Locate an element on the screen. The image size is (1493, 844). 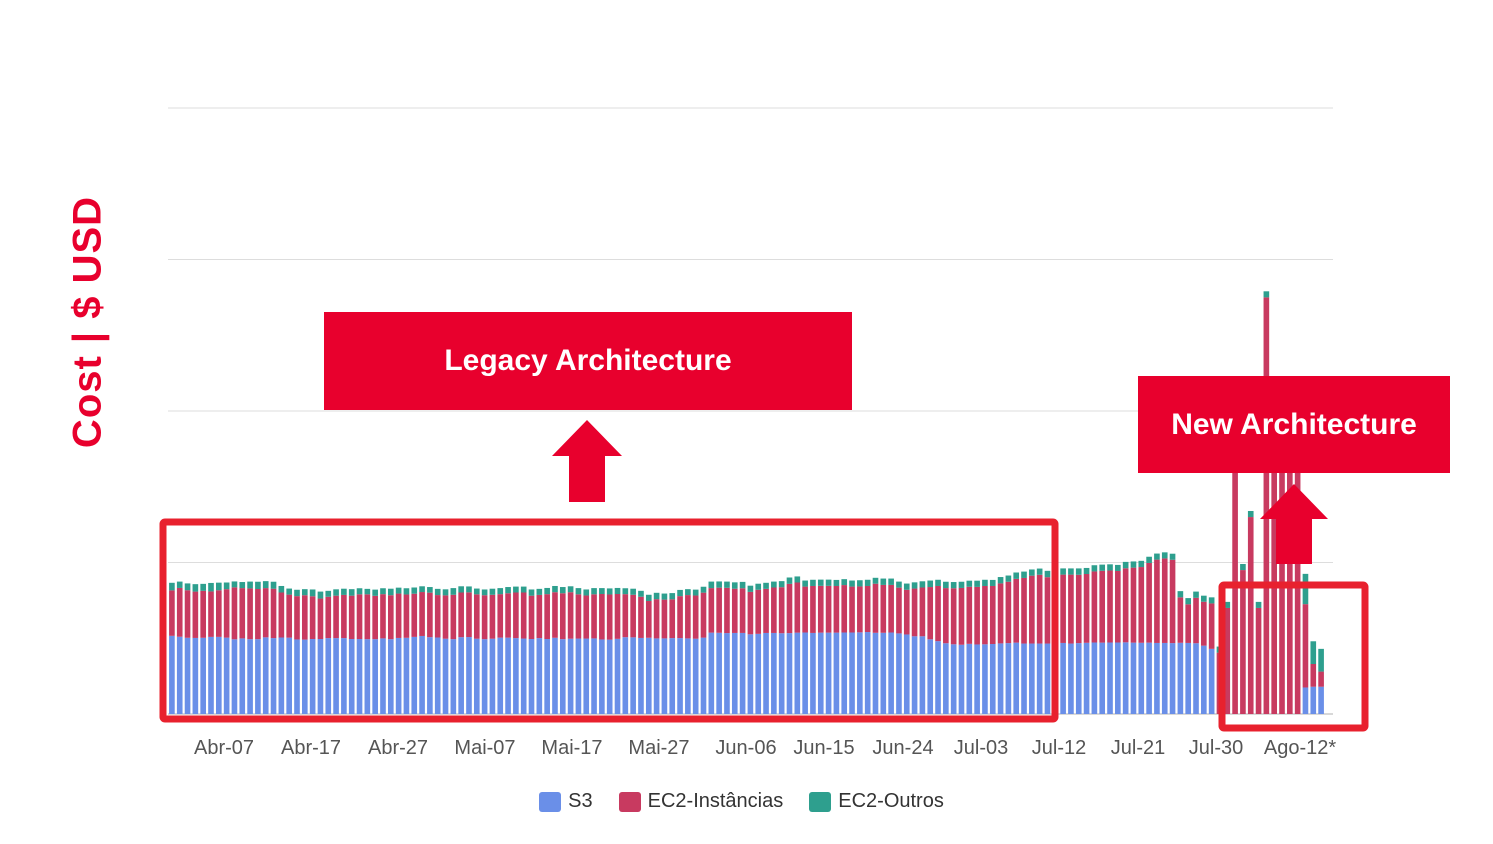
legend-item: S3 is located at coordinates (566, 801).